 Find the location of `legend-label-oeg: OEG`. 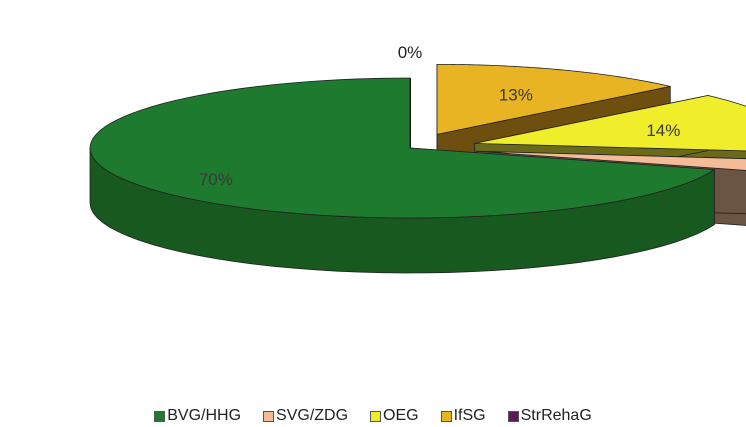

legend-label-oeg: OEG is located at coordinates (401, 415).